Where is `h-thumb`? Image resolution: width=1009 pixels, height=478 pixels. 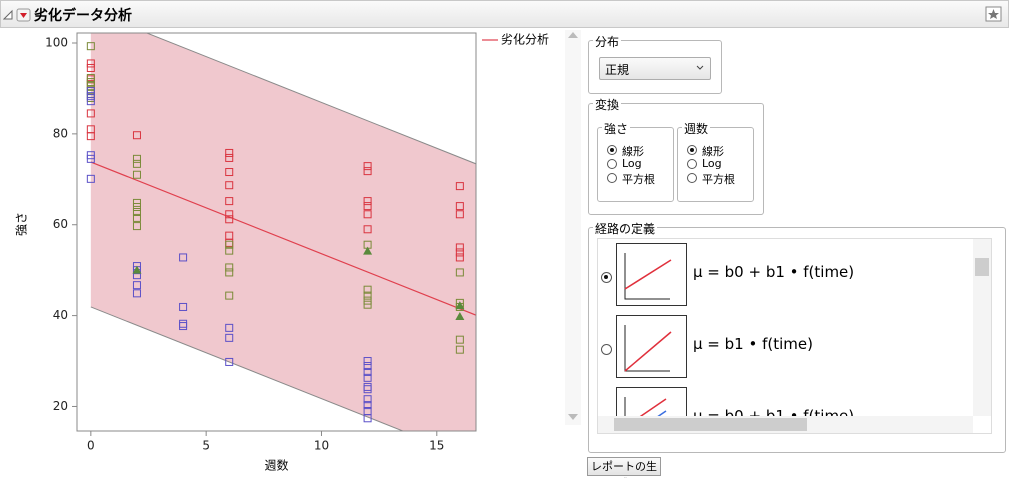 h-thumb is located at coordinates (710, 424).